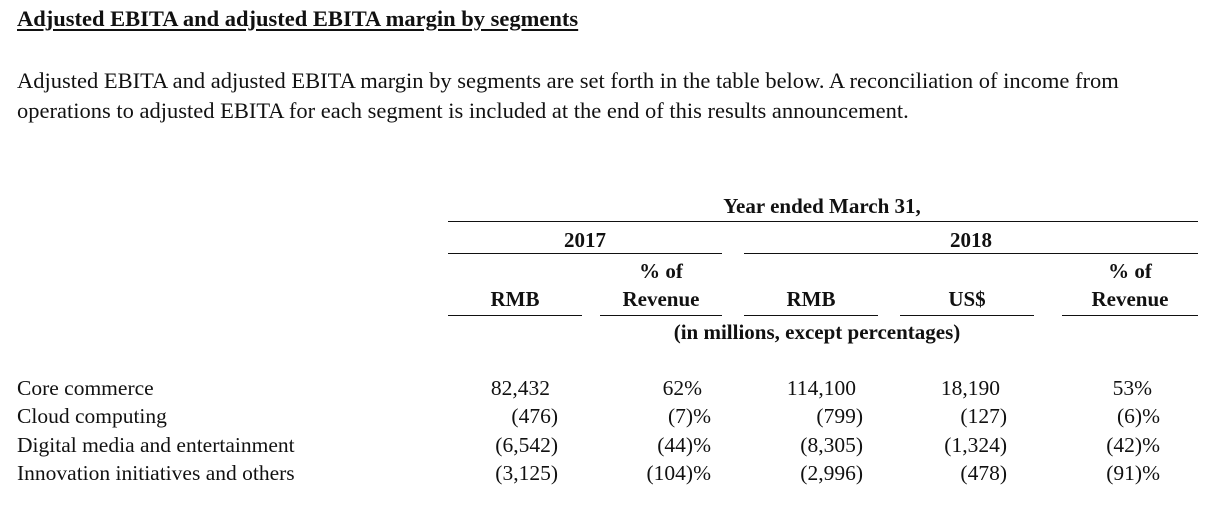 This screenshot has height=516, width=1214. What do you see at coordinates (817, 332) in the screenshot?
I see `unit-note: (in millions, except percentages)` at bounding box center [817, 332].